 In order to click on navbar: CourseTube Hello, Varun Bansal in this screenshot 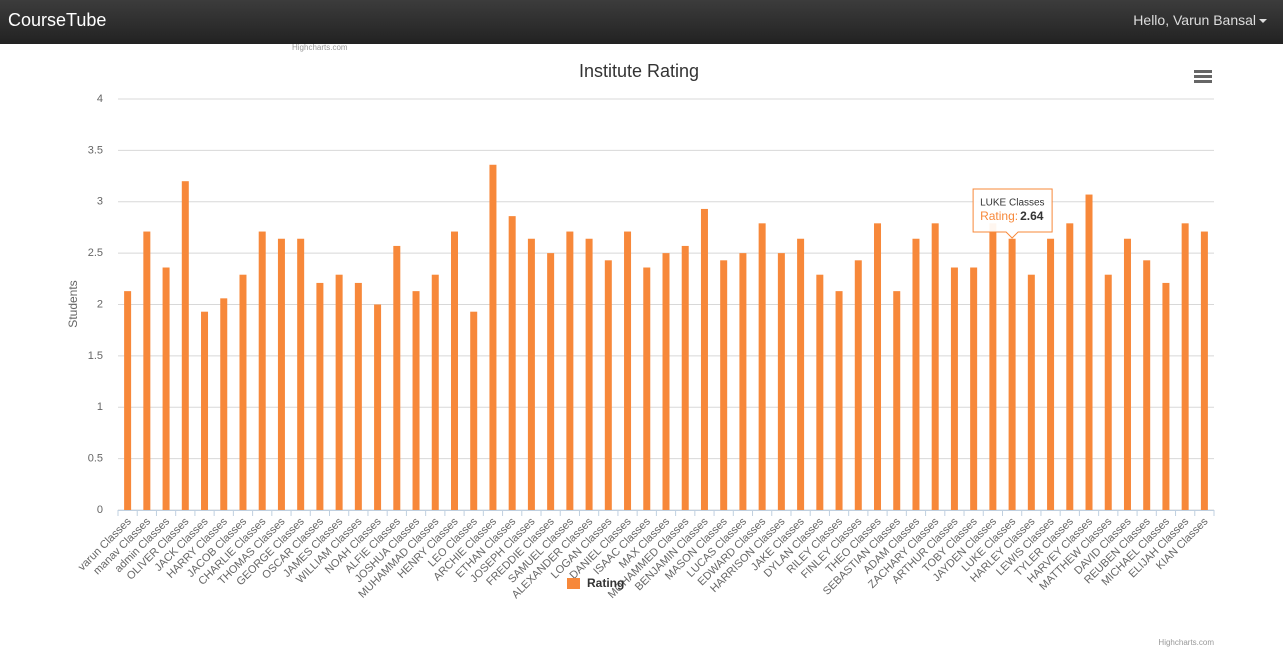, I will do `click(641, 22)`.